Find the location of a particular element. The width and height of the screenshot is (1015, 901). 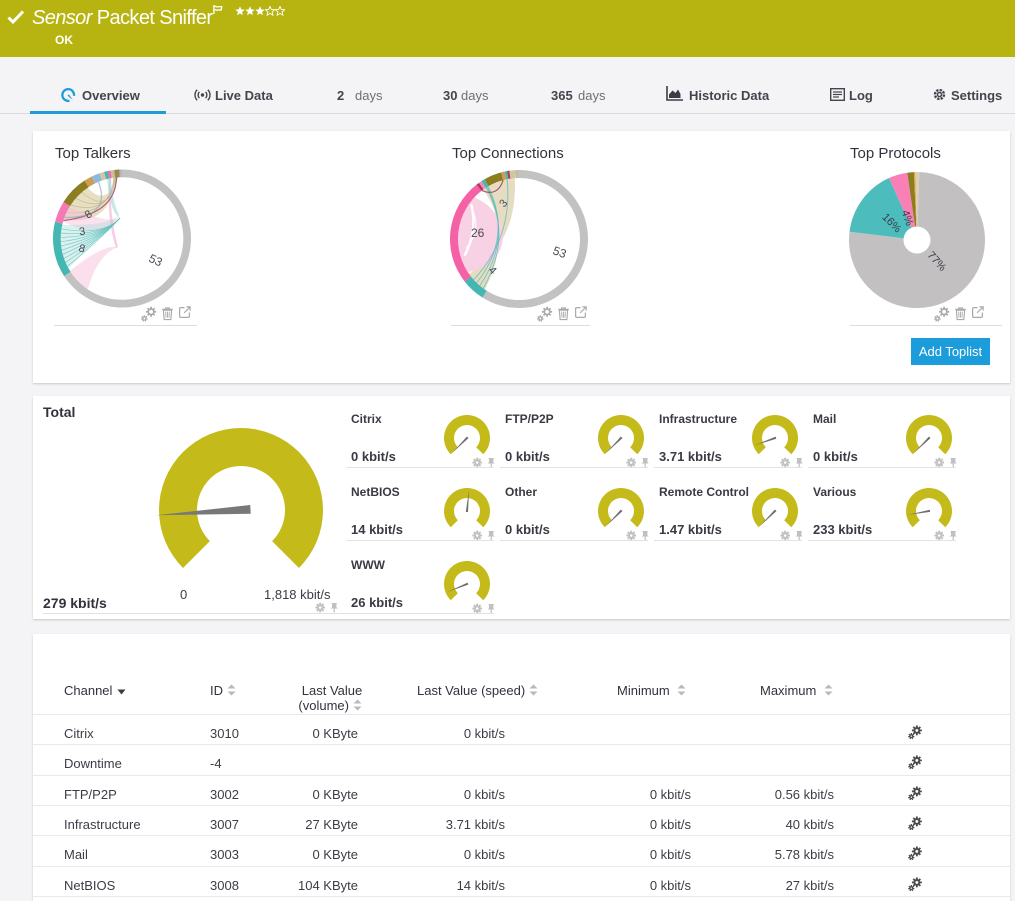

svg-text: 26 is located at coordinates (478, 233).